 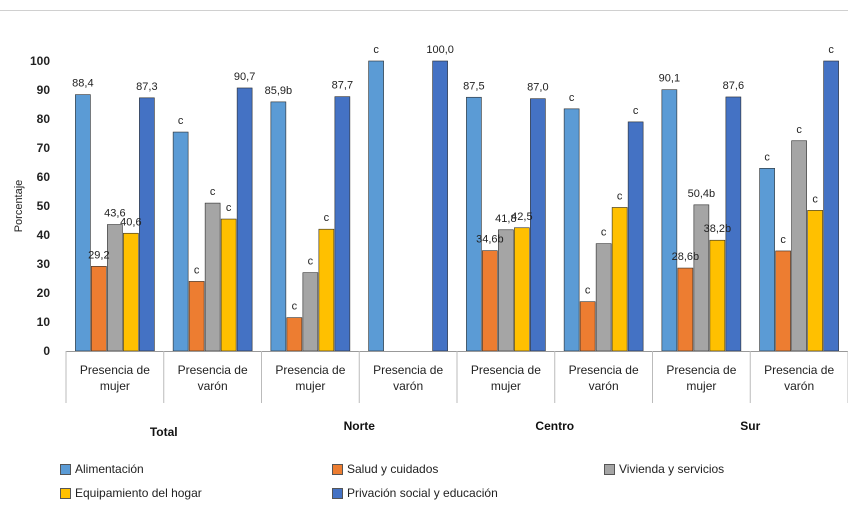 What do you see at coordinates (44, 206) in the screenshot?
I see `y-tick-label: 50` at bounding box center [44, 206].